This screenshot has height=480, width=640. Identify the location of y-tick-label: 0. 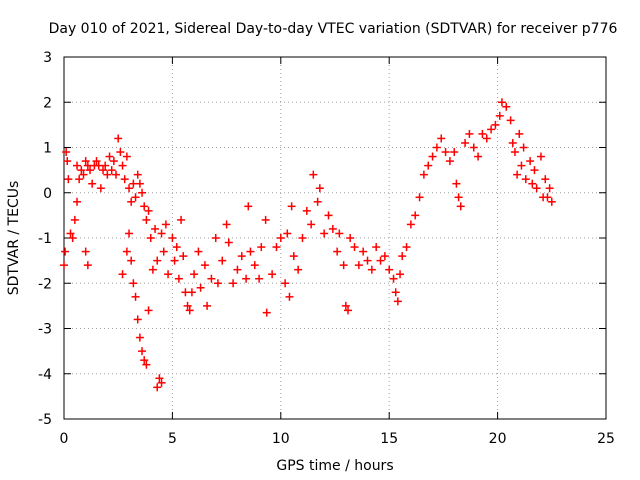
(47, 194).